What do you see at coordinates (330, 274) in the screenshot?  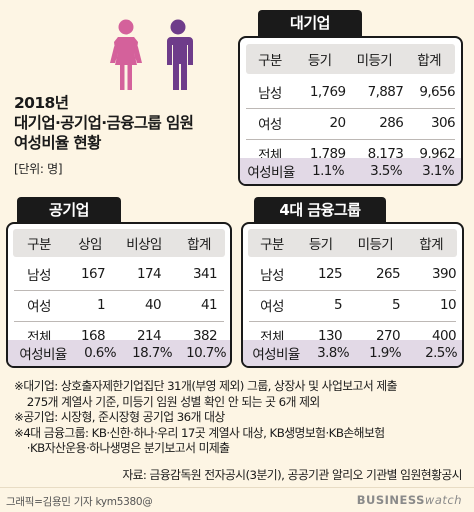 I see `row-value: 125` at bounding box center [330, 274].